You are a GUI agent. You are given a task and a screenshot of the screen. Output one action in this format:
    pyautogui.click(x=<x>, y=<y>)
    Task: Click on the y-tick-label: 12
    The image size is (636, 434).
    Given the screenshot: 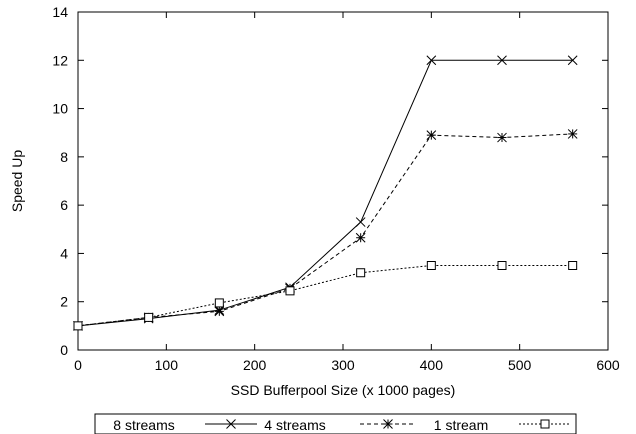 What is the action you would take?
    pyautogui.click(x=60, y=60)
    